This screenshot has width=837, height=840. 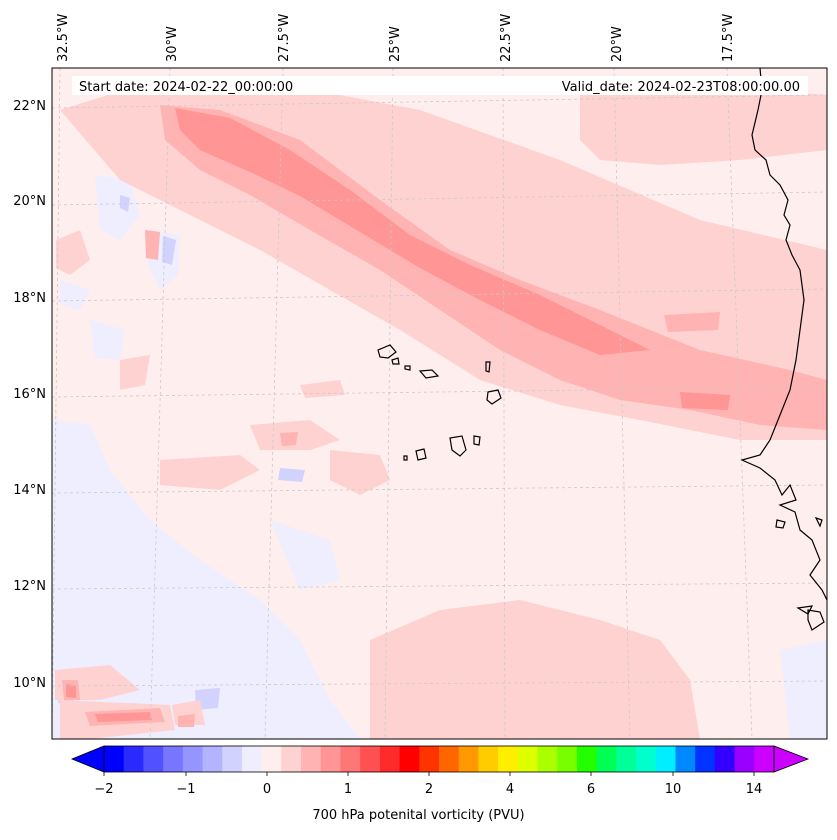 I want to click on lon-label-20w: 20°W, so click(x=617, y=44).